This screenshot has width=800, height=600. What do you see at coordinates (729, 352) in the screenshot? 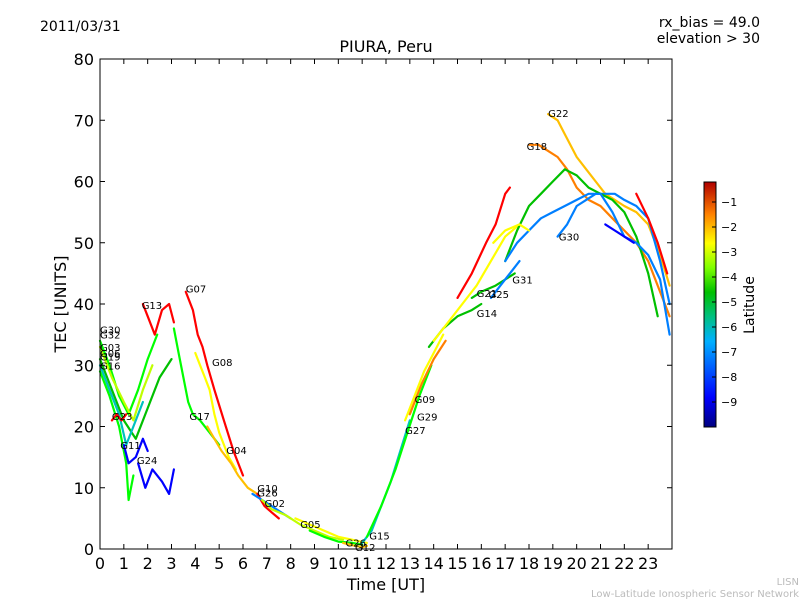
I see `colorbar-tick-label: −7` at bounding box center [729, 352].